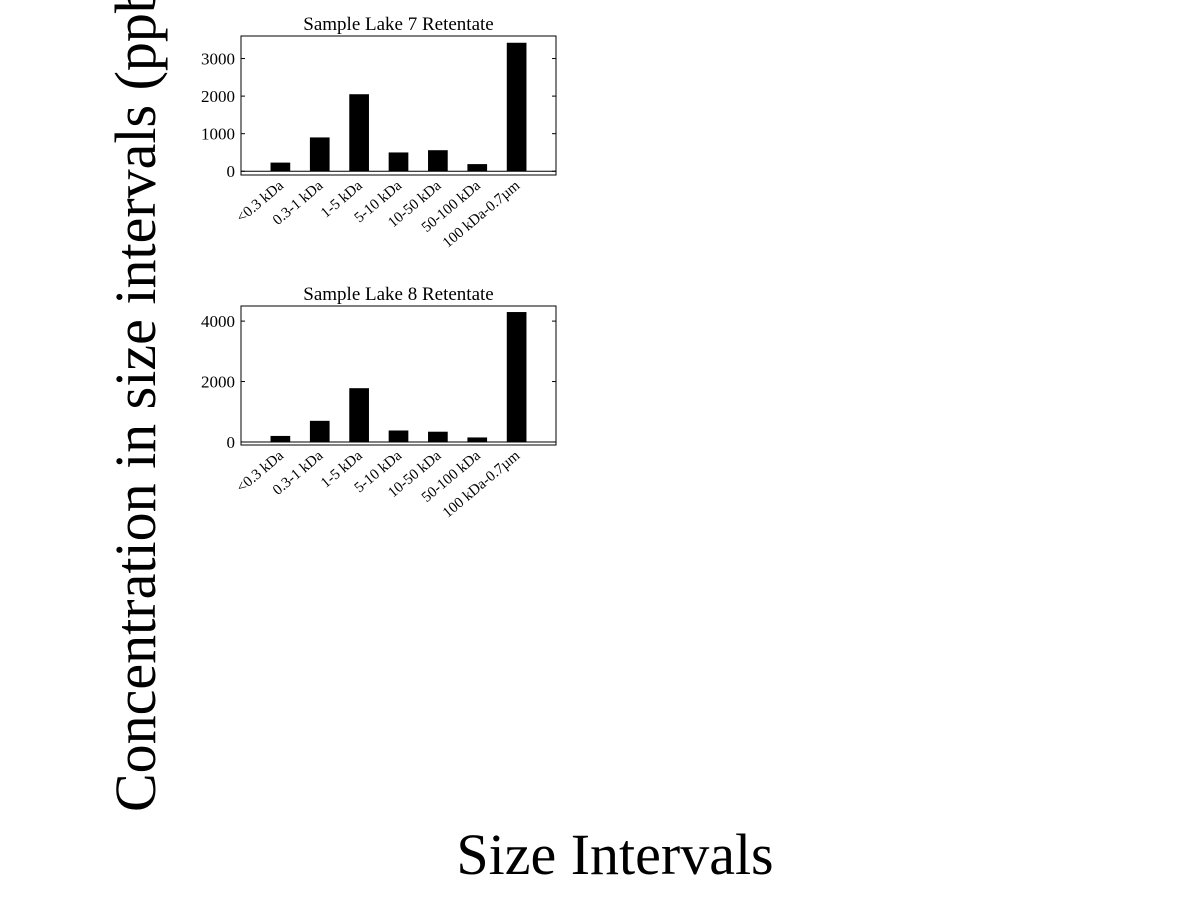  Describe the element at coordinates (398, 294) in the screenshot. I see `chart-title: Sample Lake 8 Retentate` at that location.